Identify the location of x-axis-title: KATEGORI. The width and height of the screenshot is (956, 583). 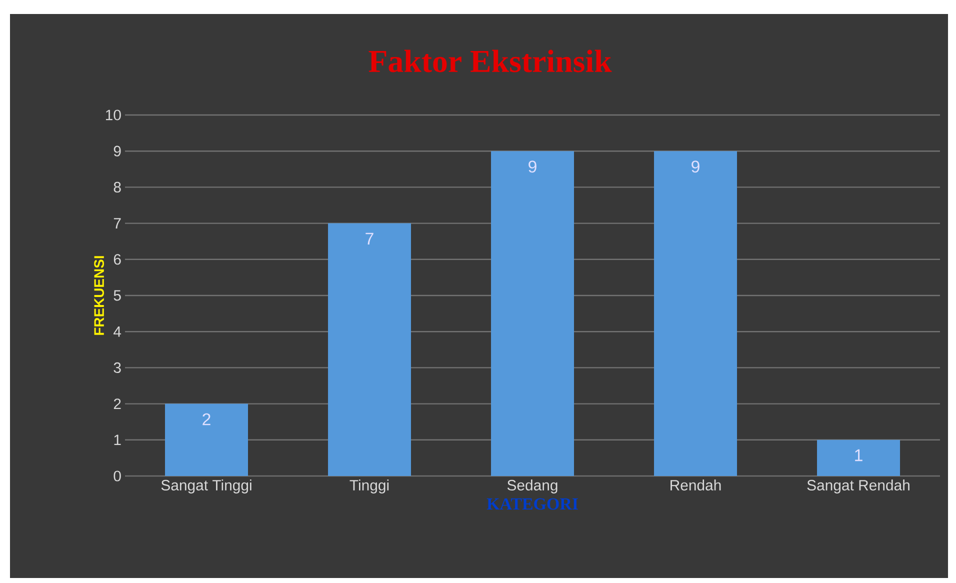
(532, 504).